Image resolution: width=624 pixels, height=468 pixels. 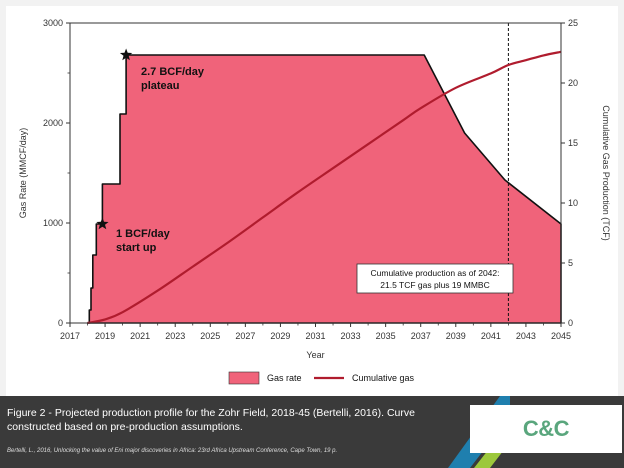 I want to click on x-tick-label: 2017, so click(x=70, y=336).